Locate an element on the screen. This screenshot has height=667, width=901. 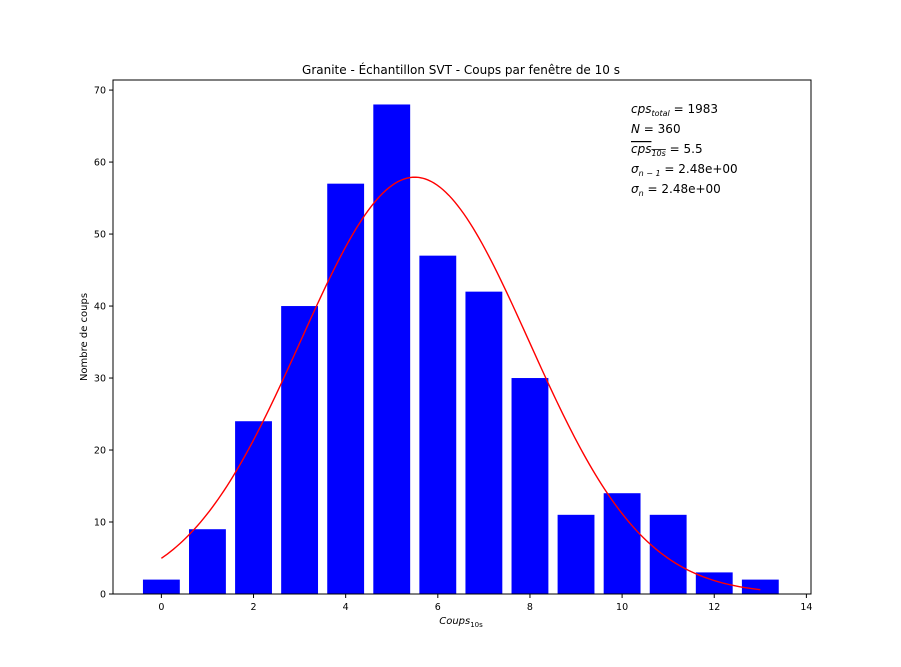
y-tick-label: 60 is located at coordinates (100, 163).